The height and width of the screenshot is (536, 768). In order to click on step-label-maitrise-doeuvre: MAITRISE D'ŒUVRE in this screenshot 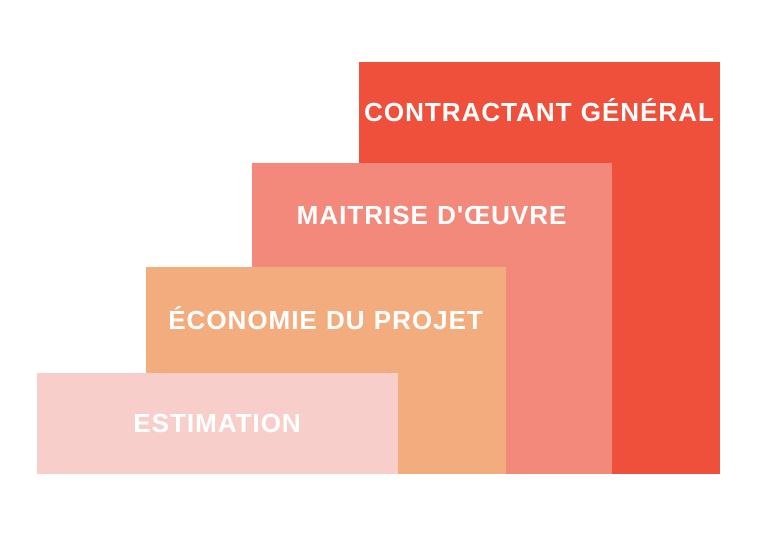, I will do `click(432, 214)`.